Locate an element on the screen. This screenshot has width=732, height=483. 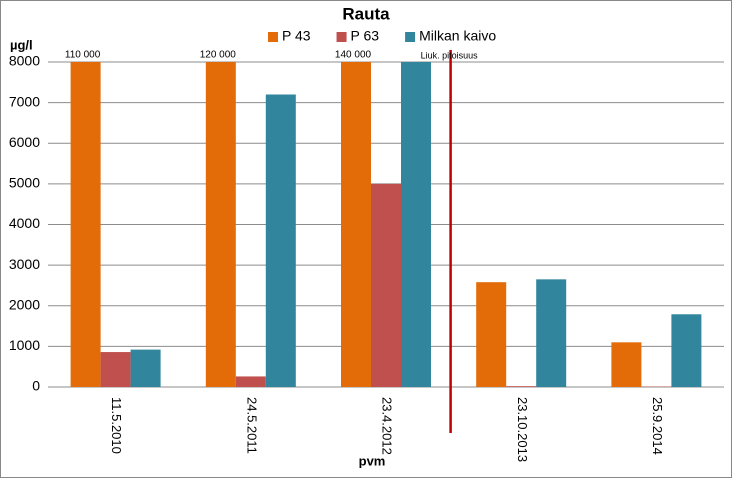
y-axis-label: µg/l is located at coordinates (21, 44).